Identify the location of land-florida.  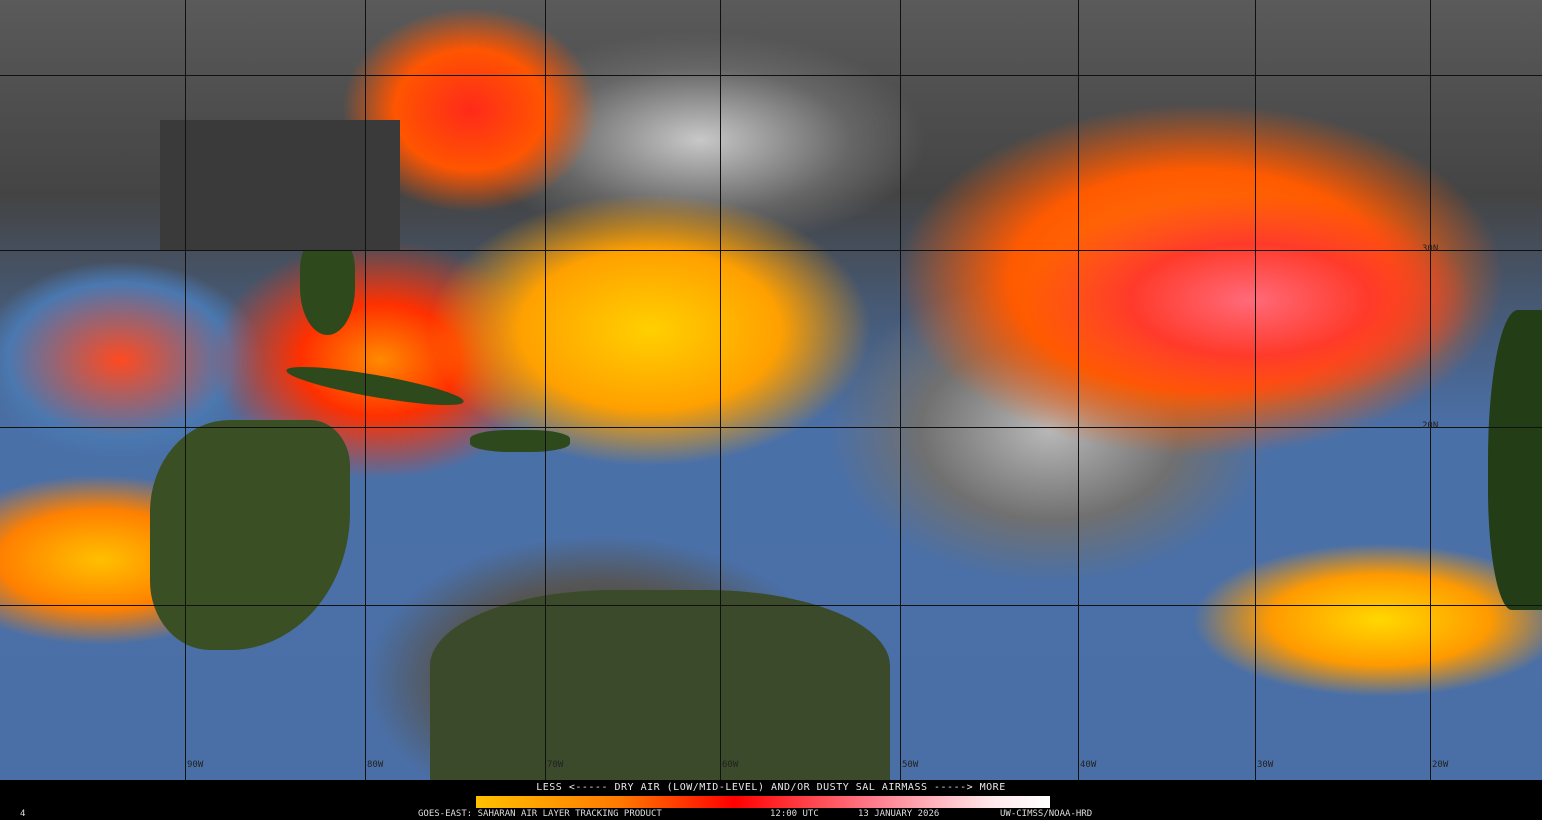
(327, 287).